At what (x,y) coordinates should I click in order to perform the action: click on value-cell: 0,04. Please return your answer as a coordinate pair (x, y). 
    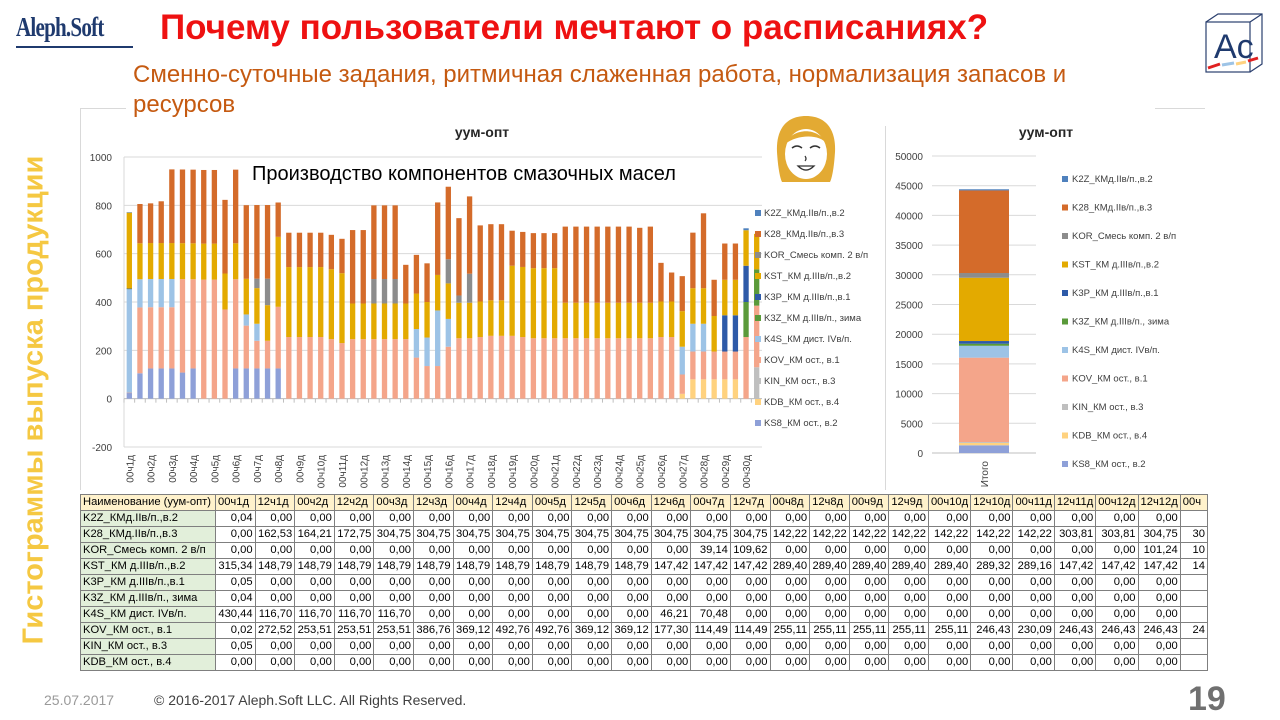
    Looking at the image, I should click on (235, 518).